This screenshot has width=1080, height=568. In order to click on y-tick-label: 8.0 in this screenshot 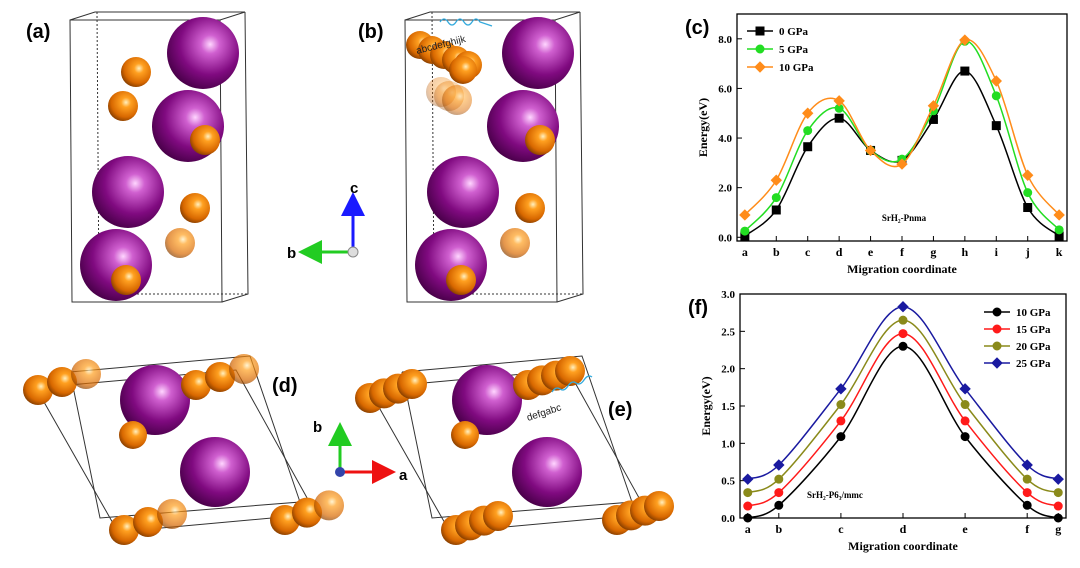, I will do `click(725, 40)`.